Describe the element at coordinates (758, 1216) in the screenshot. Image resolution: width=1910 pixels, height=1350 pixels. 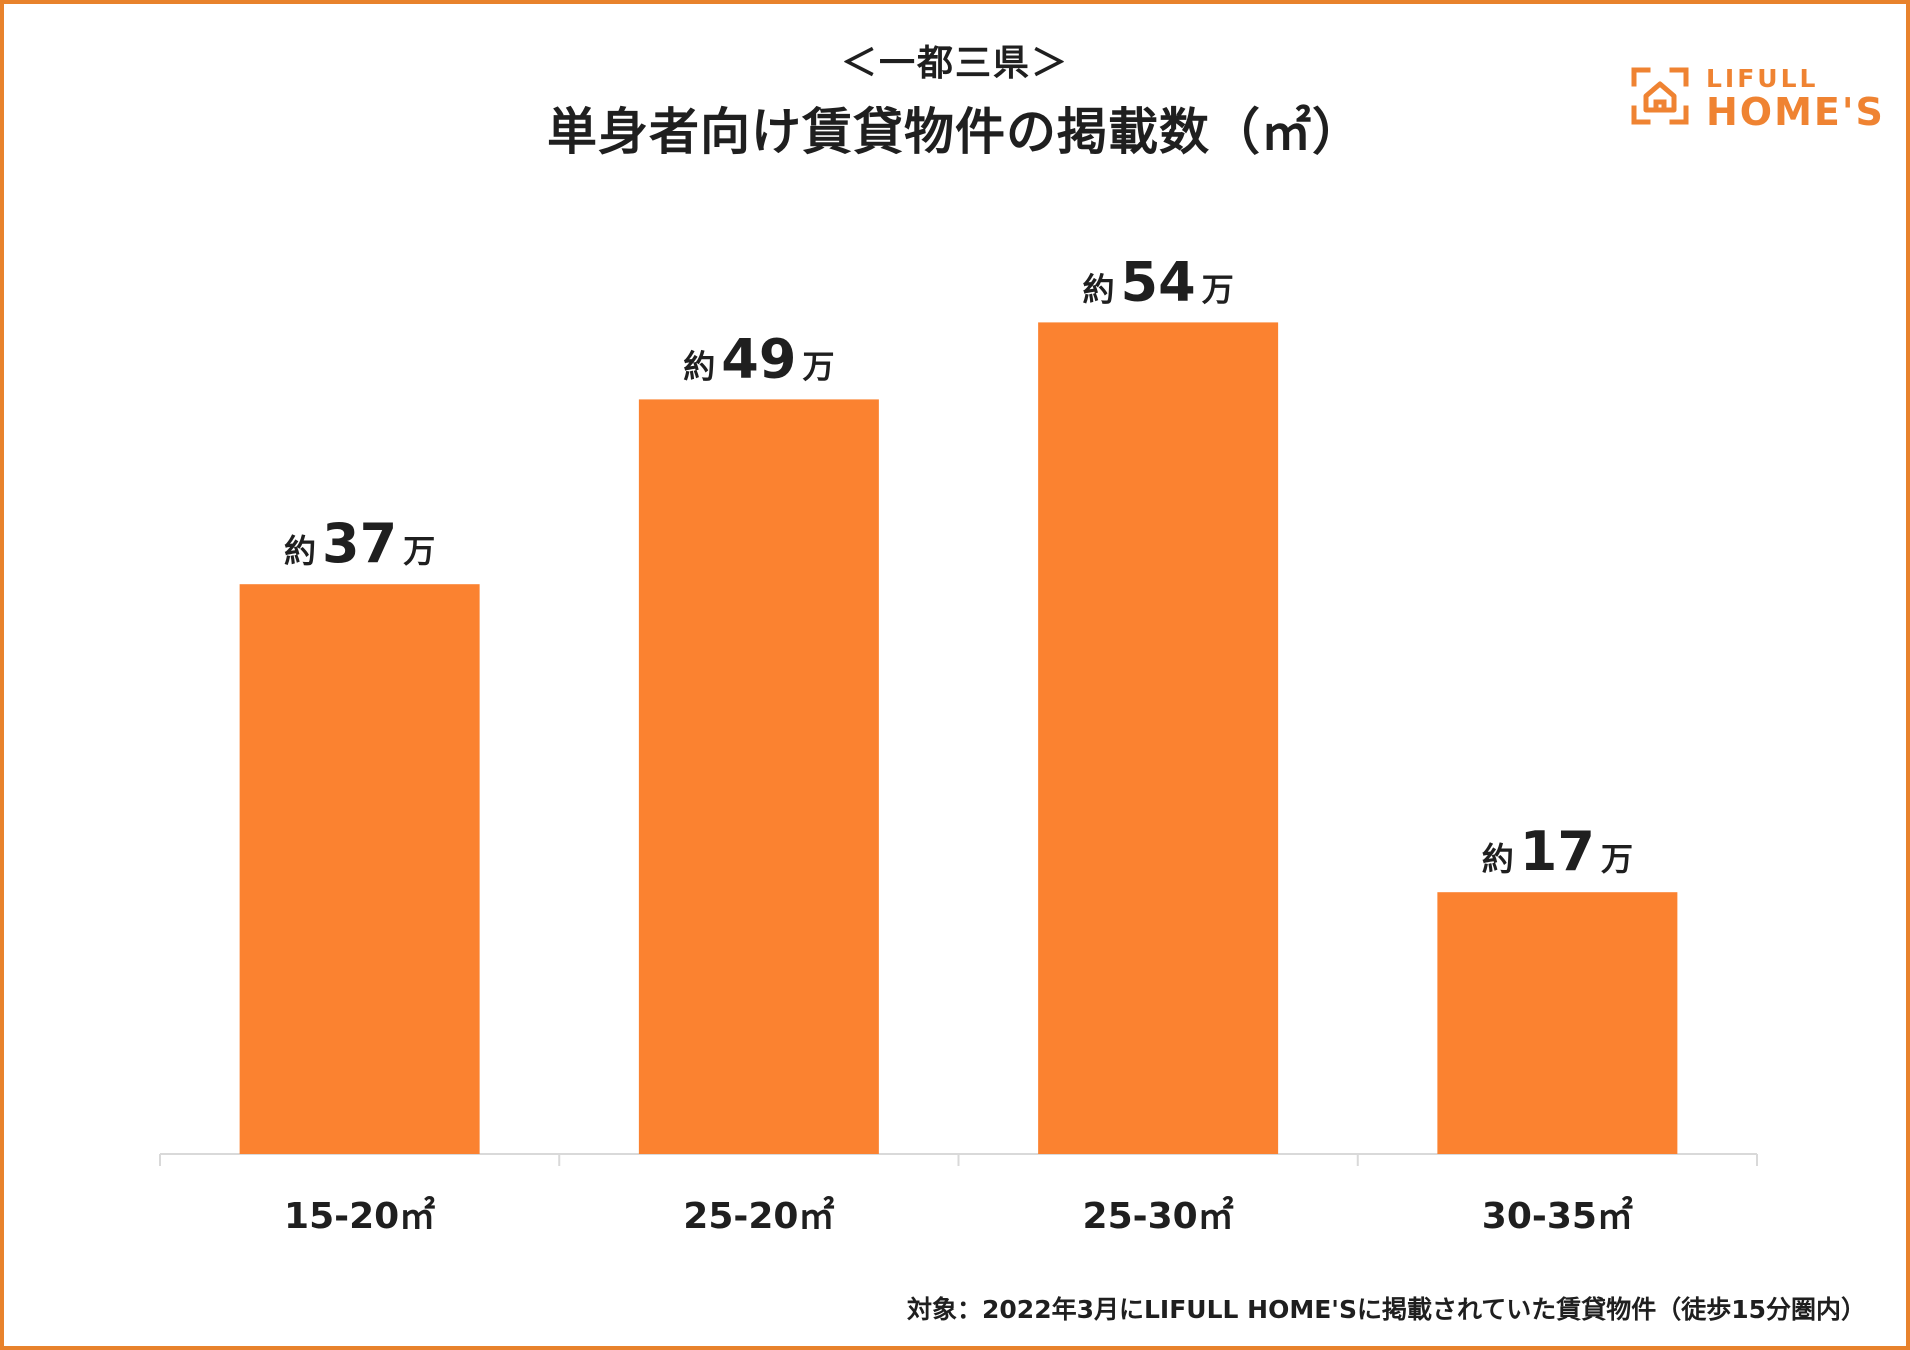
I see `x-tick-label: 25-20㎡` at that location.